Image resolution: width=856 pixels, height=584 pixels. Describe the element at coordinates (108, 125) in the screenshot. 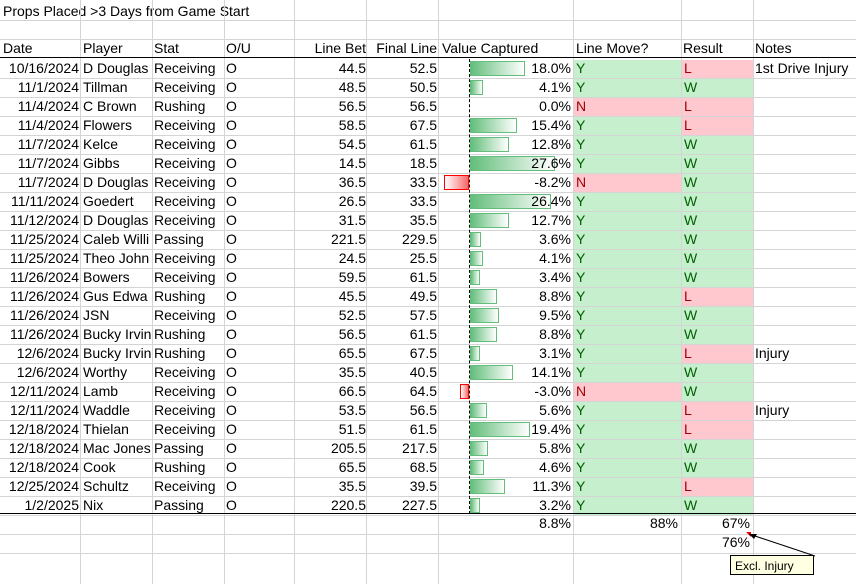

I see `cell-player: Flowers` at that location.